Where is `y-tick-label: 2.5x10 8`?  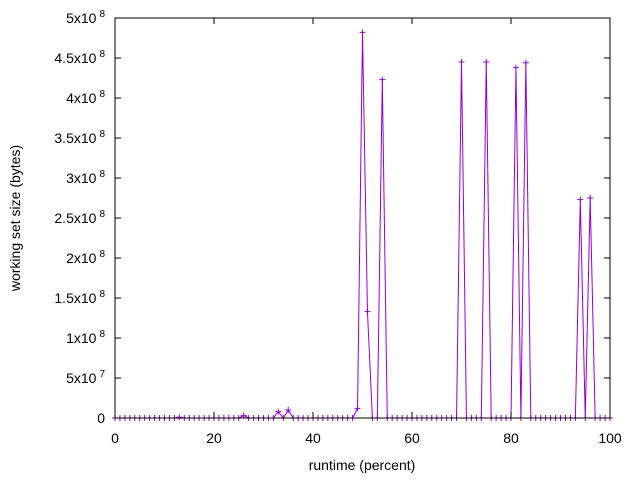
y-tick-label: 2.5x10 8 is located at coordinates (79, 217).